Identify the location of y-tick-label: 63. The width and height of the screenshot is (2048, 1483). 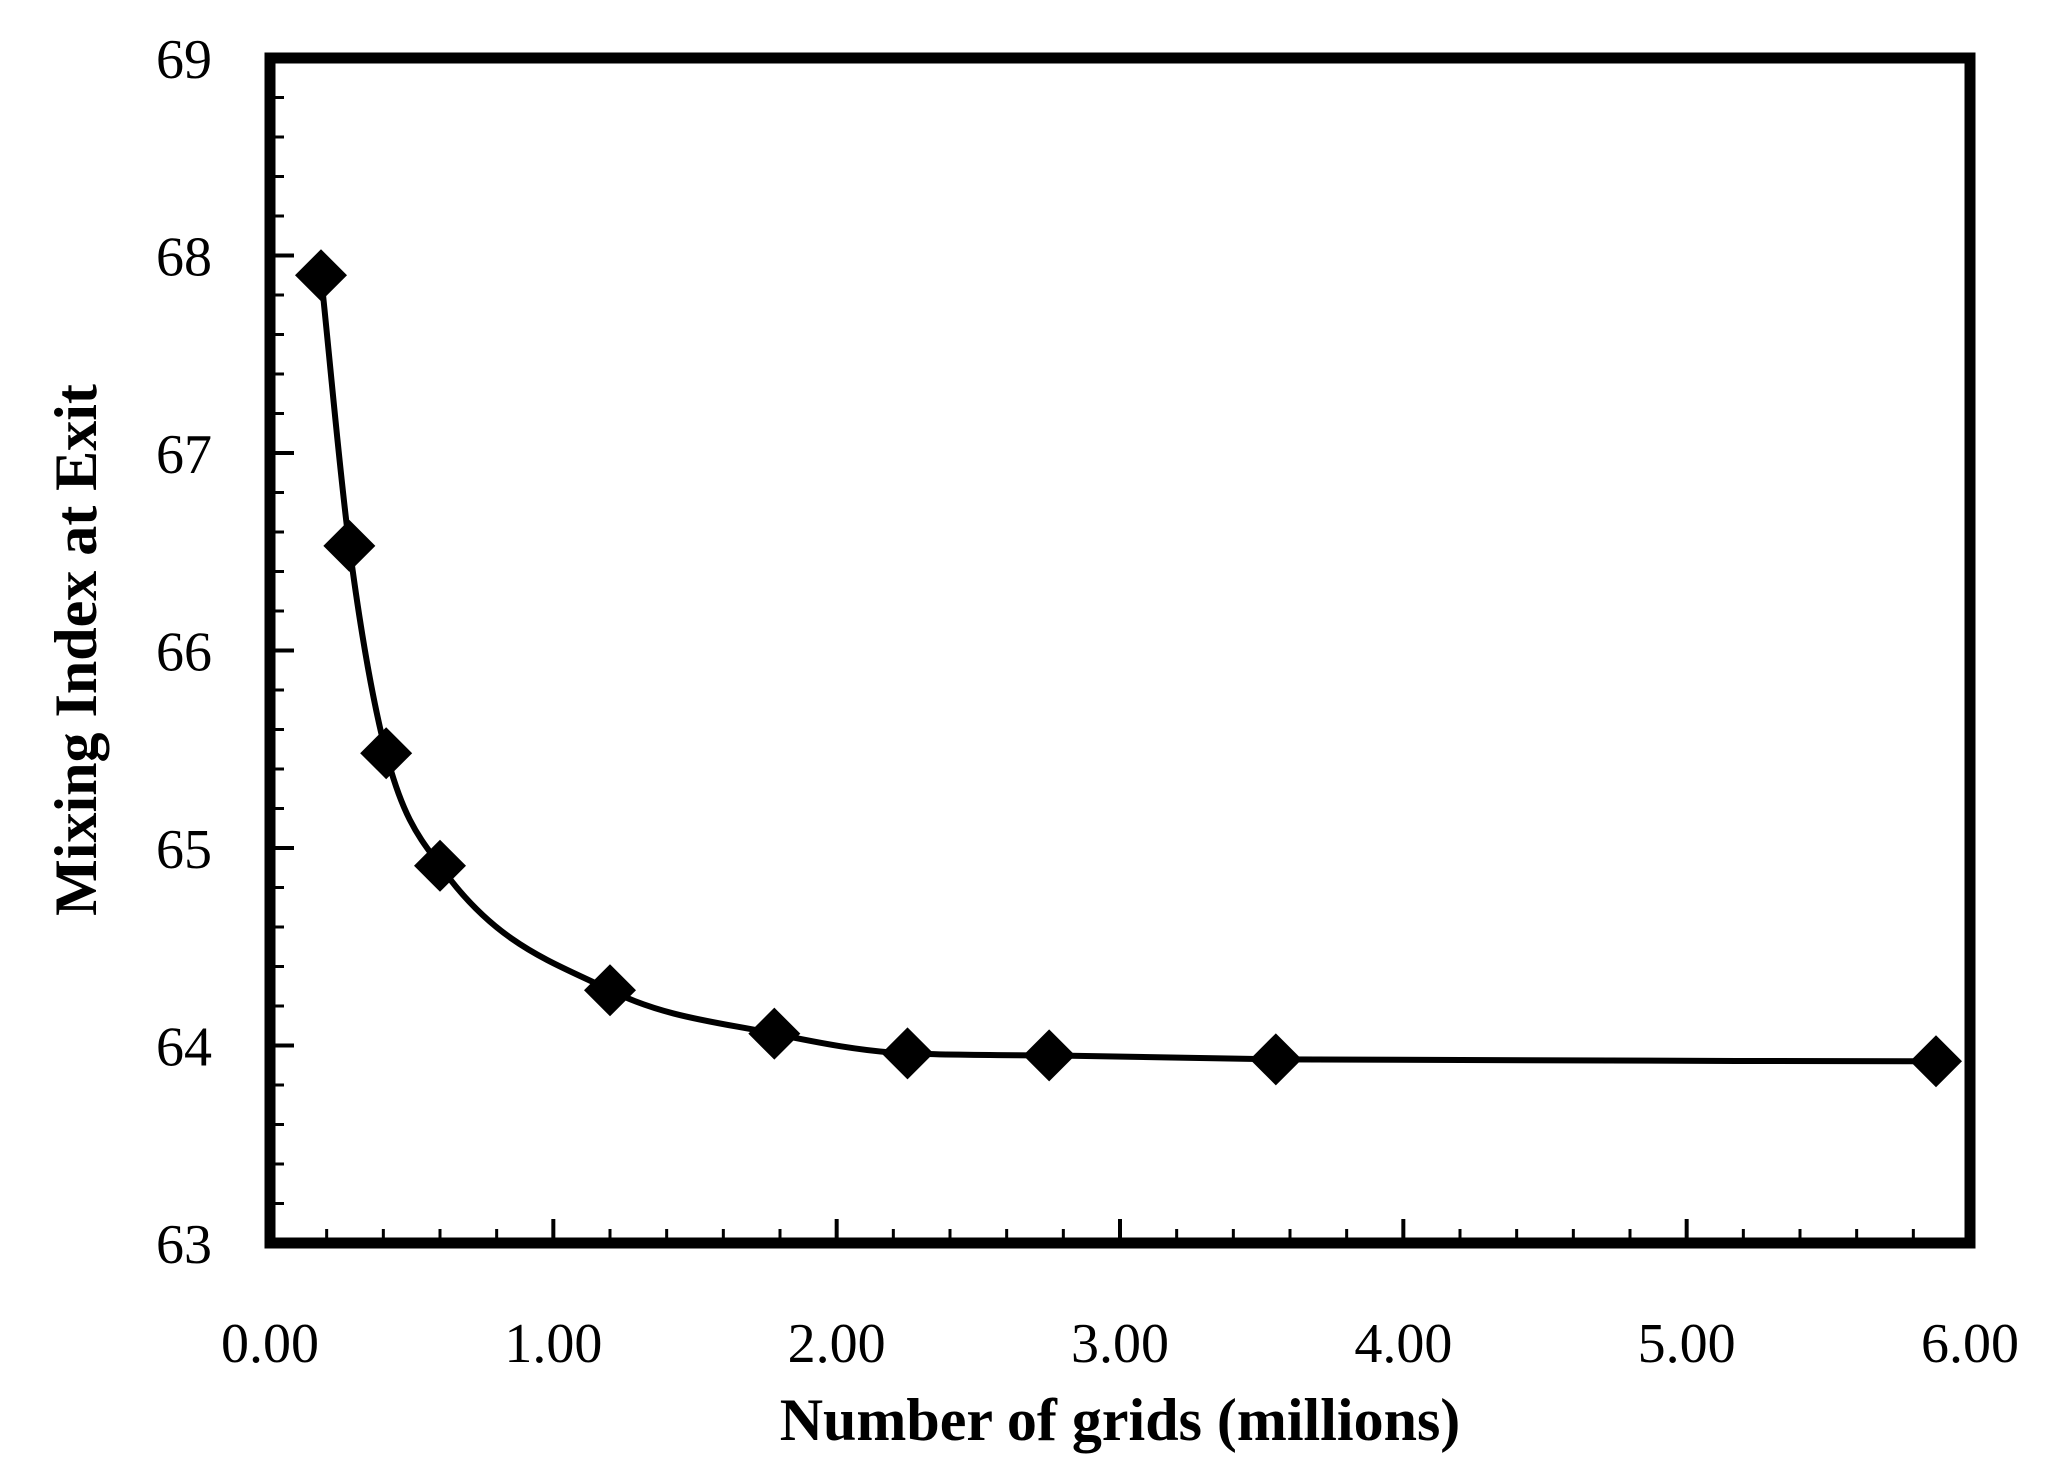
(184, 1245).